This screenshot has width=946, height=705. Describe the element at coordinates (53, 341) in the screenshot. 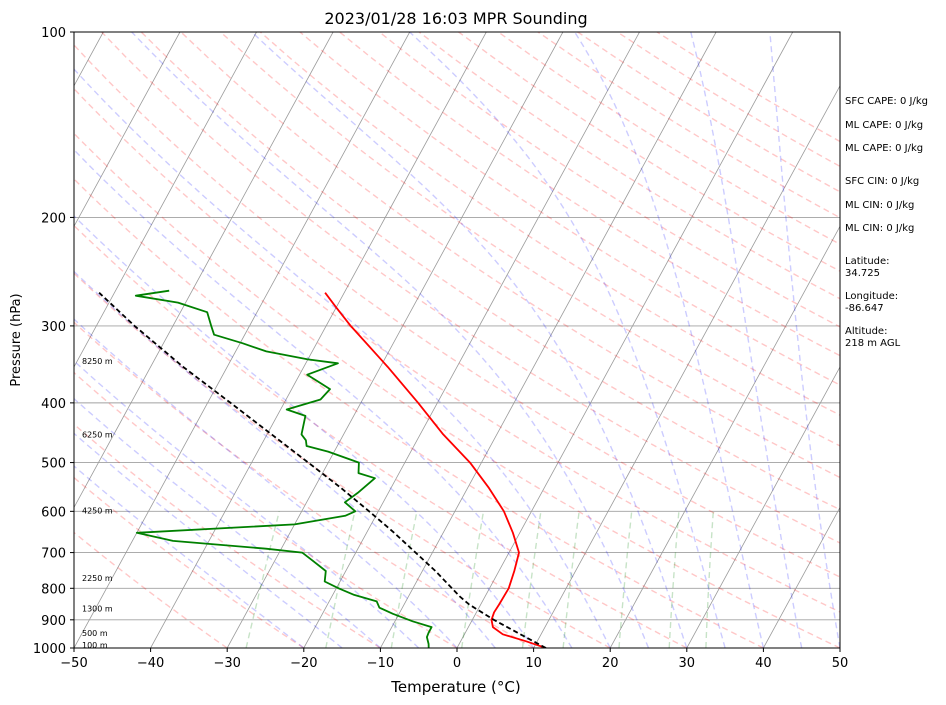

I see `y-axis: 1000 900 800 700 600 500 400 300 200 100` at that location.